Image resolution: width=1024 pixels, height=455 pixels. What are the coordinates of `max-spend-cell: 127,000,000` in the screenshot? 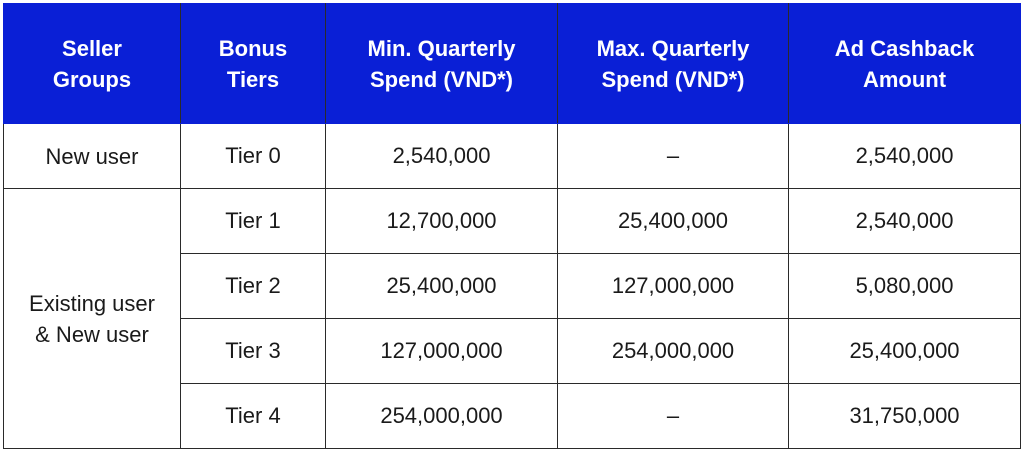 It's located at (673, 286).